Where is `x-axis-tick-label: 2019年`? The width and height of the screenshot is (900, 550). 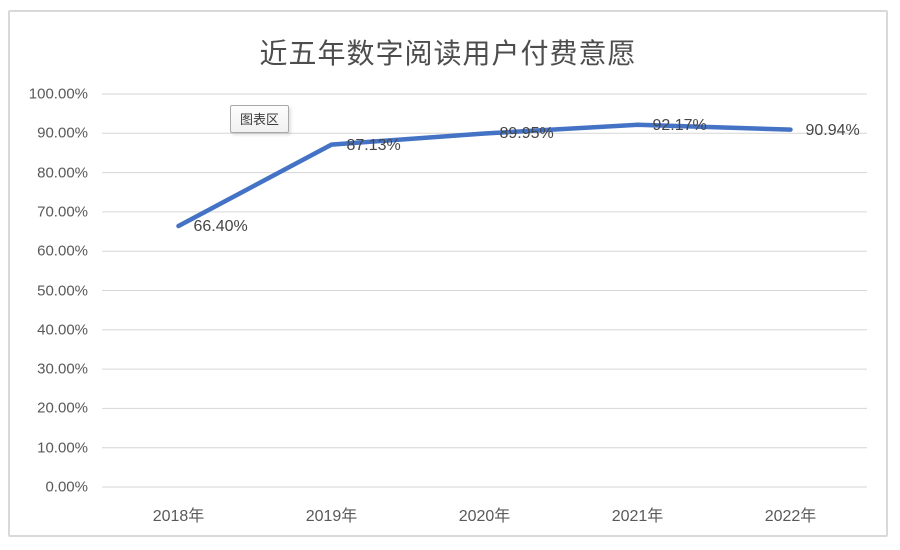 x-axis-tick-label: 2019年 is located at coordinates (331, 516).